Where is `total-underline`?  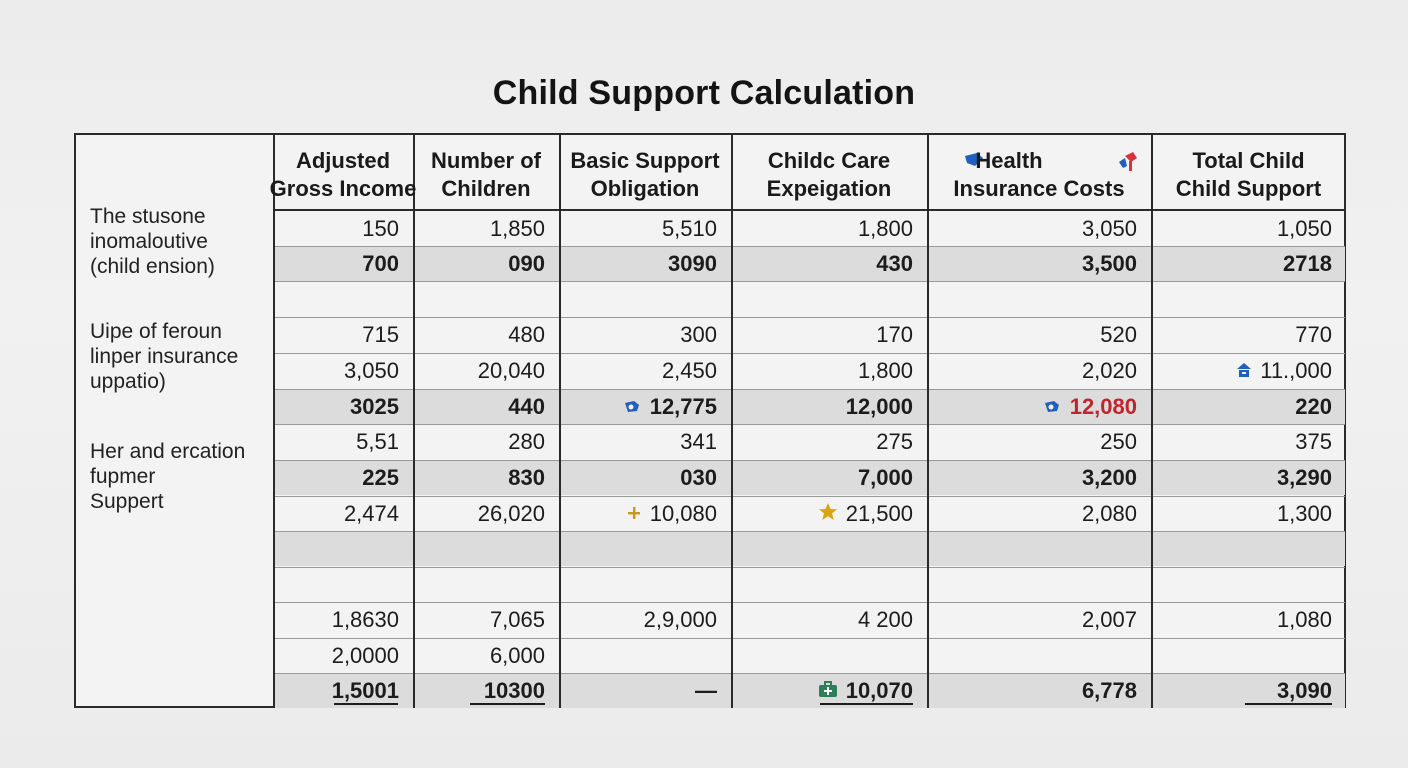
total-underline is located at coordinates (866, 704).